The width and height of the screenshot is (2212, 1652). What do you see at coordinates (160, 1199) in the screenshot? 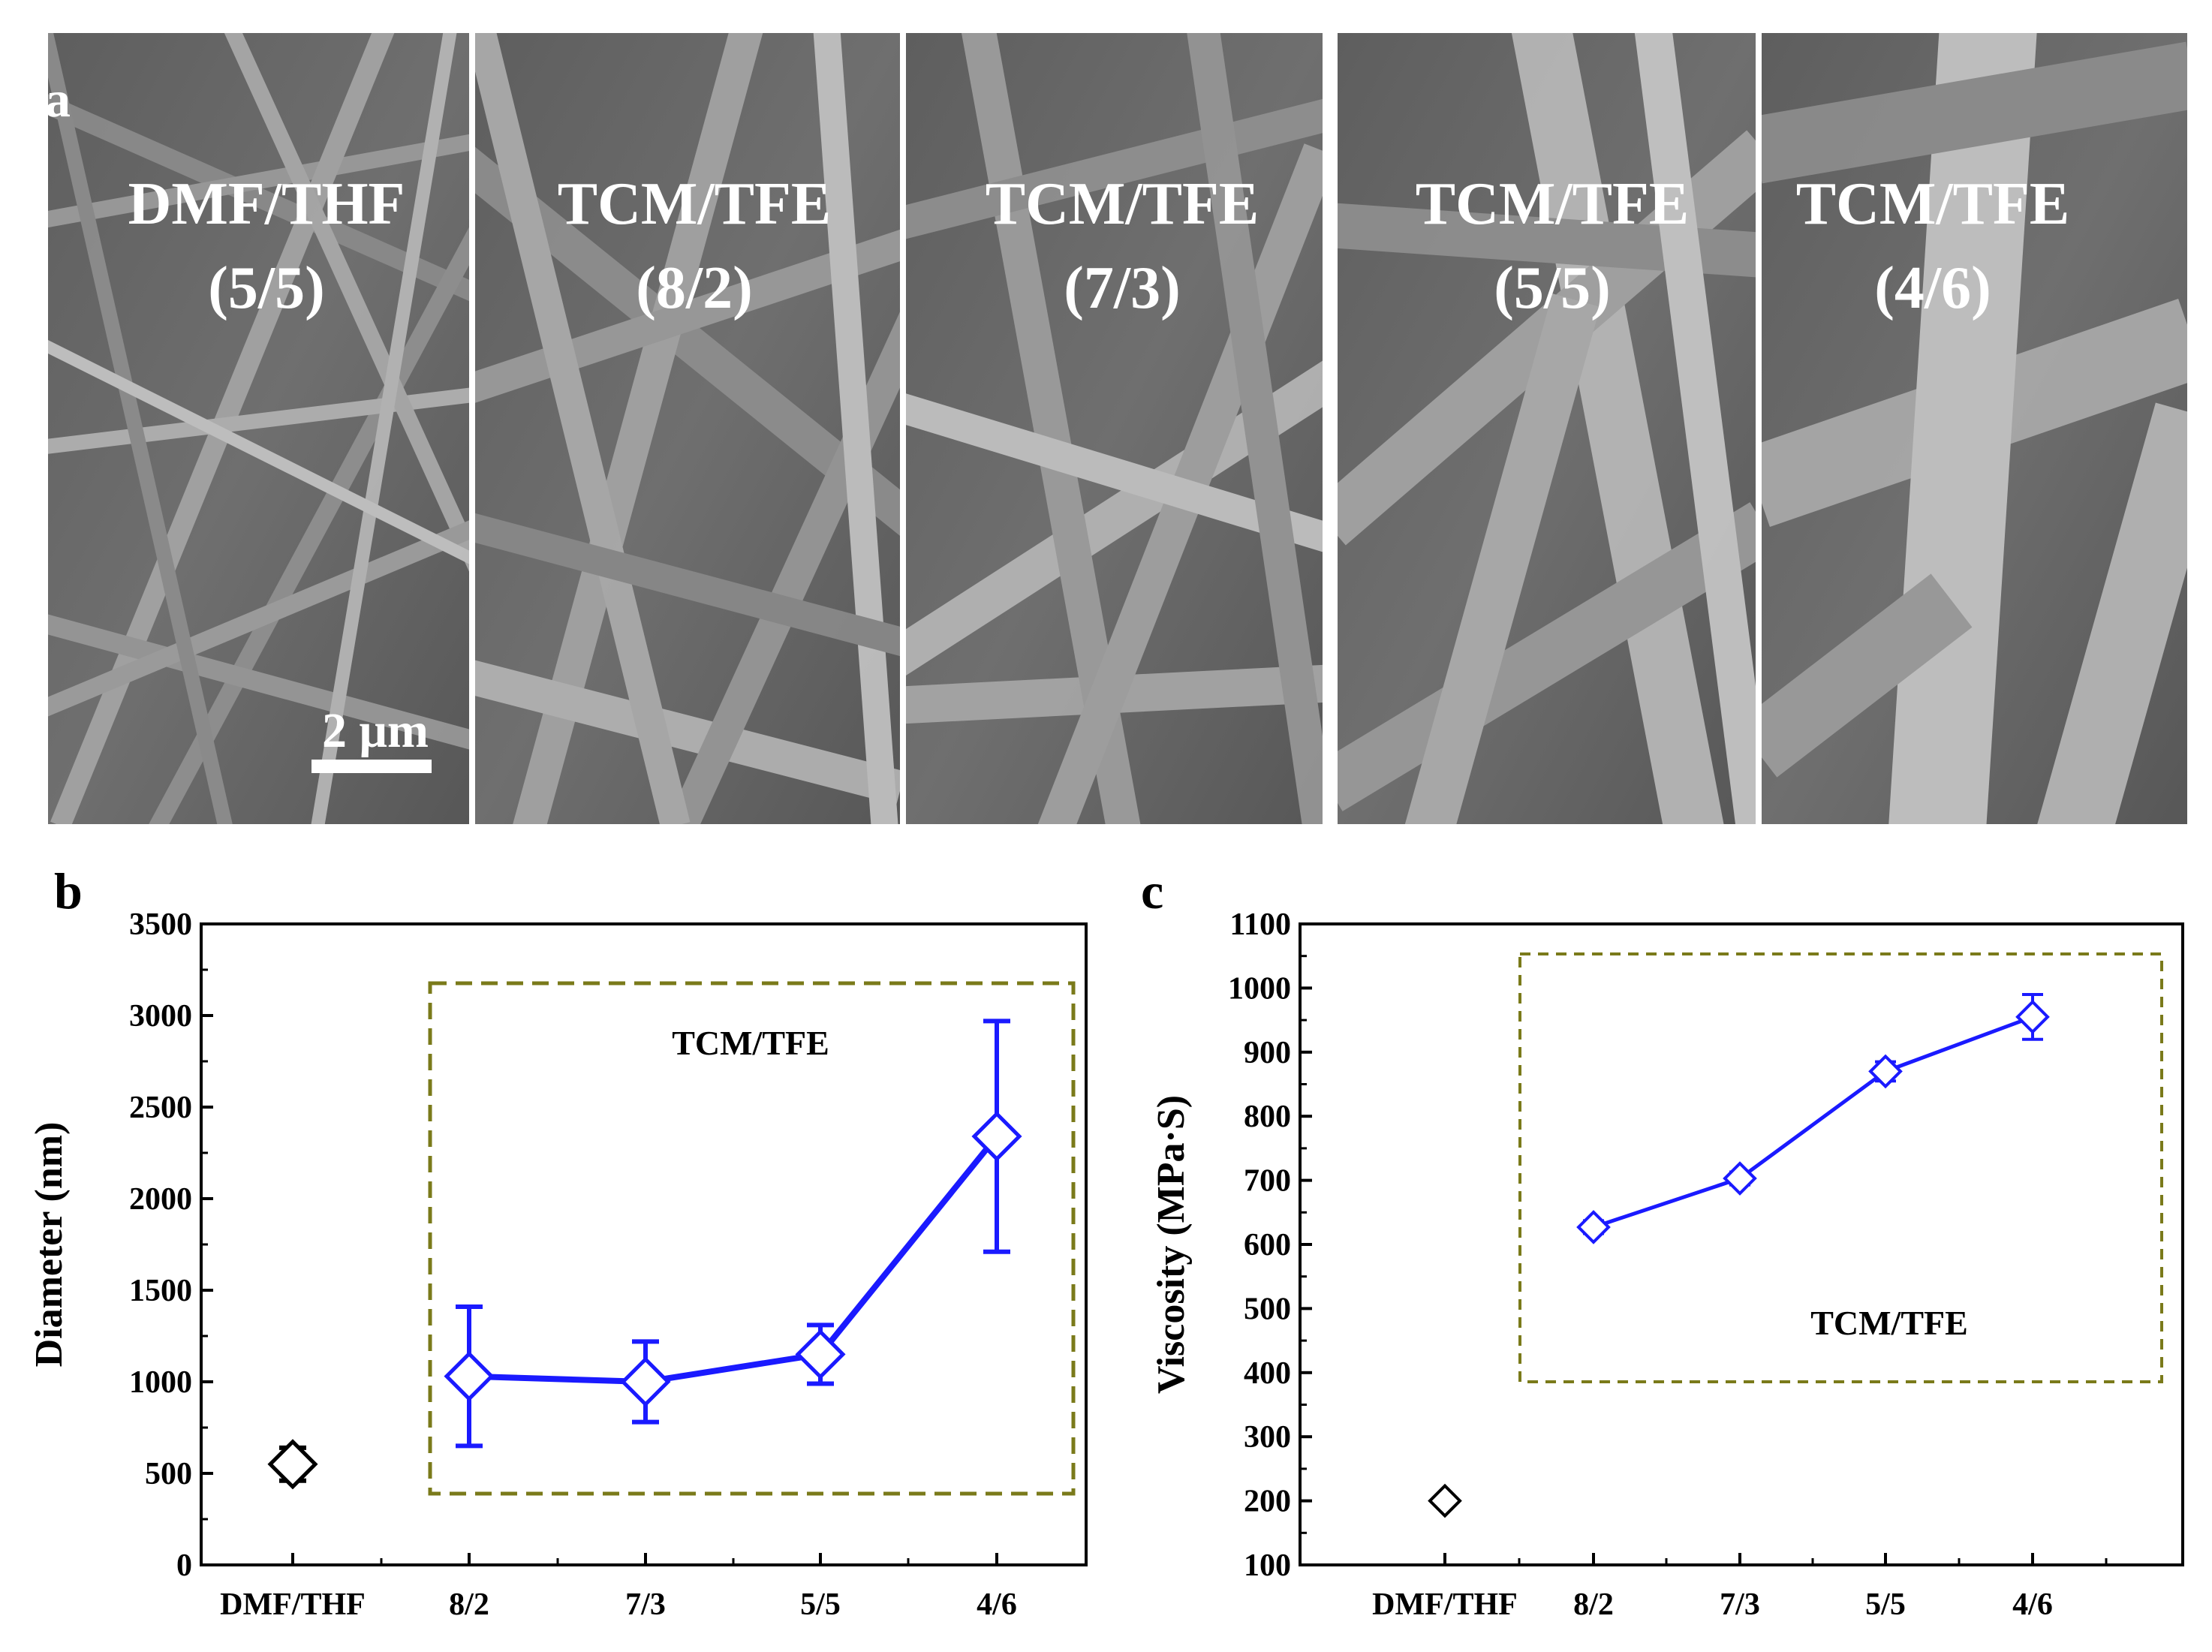
I see `y-tick-label: 2000` at bounding box center [160, 1199].